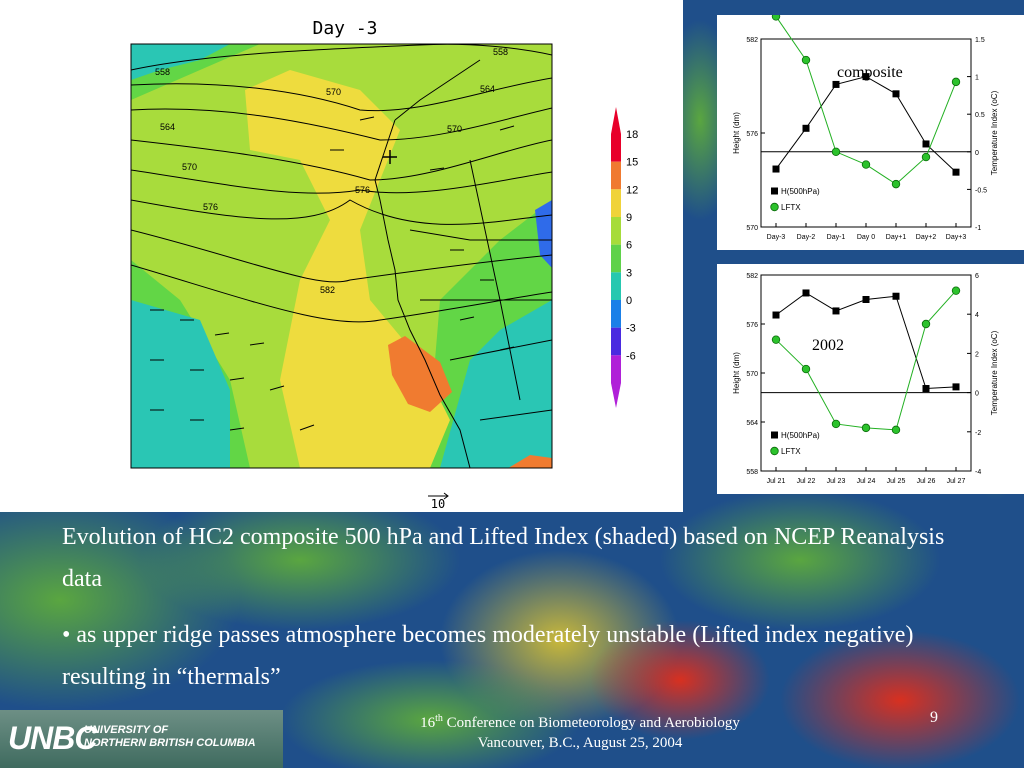  What do you see at coordinates (438, 504) in the screenshot?
I see `vector-reference-label: 10` at bounding box center [438, 504].